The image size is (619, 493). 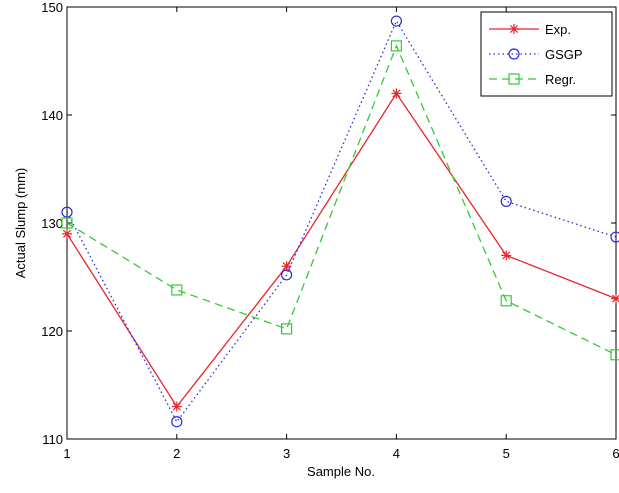 I want to click on x-tick-label: 6, so click(x=615, y=453).